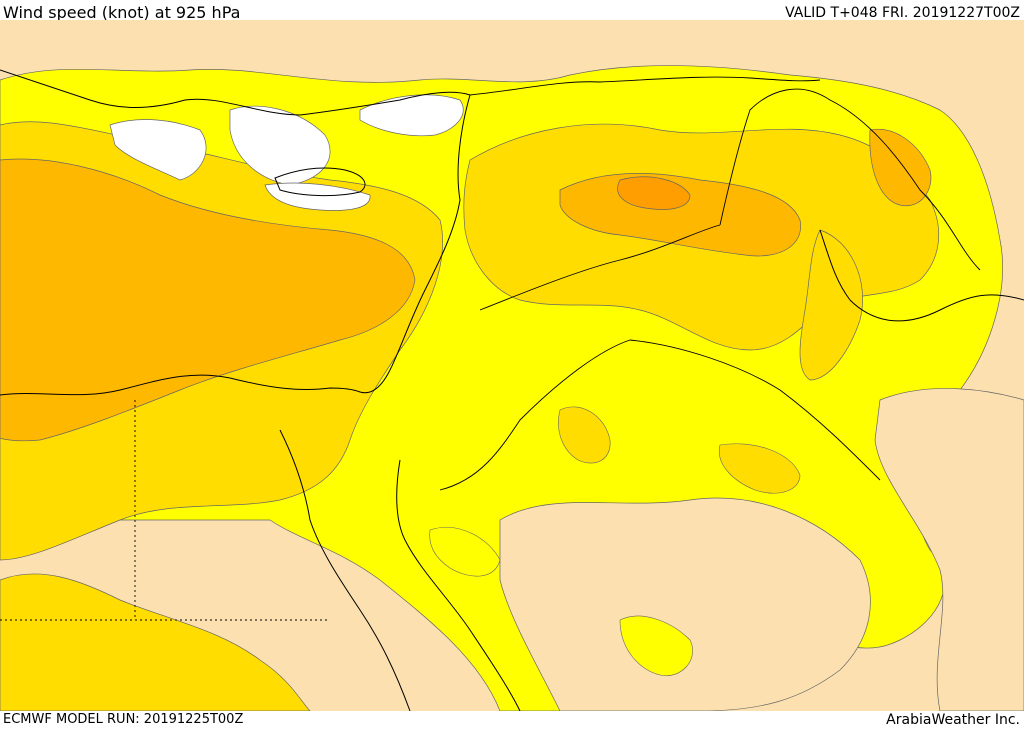  I want to click on credit-label: ArabiaWeather Inc., so click(953, 720).